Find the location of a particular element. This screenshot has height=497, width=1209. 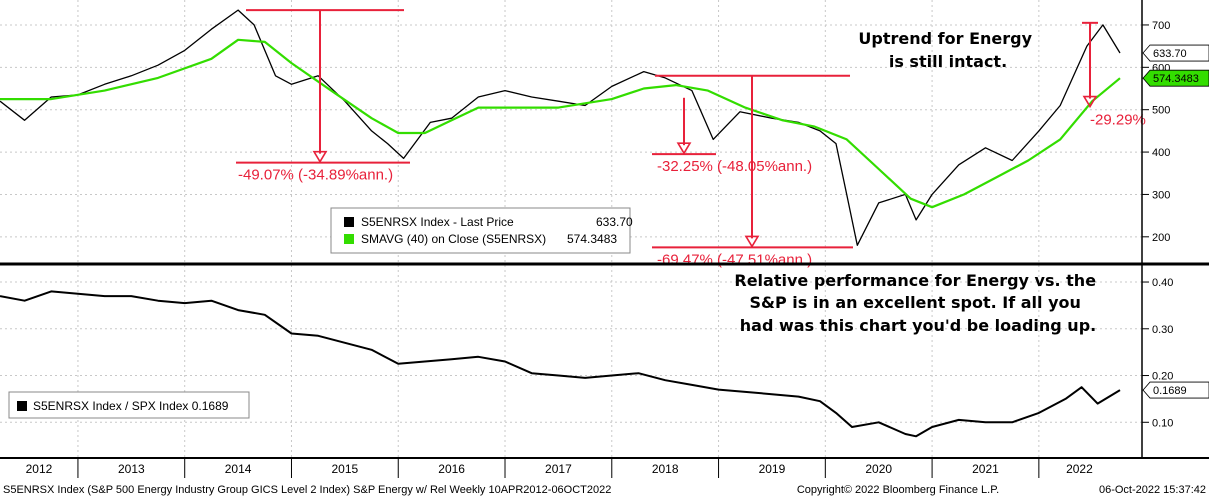

ratio-value-tag-text: 0.1689 is located at coordinates (1170, 391).